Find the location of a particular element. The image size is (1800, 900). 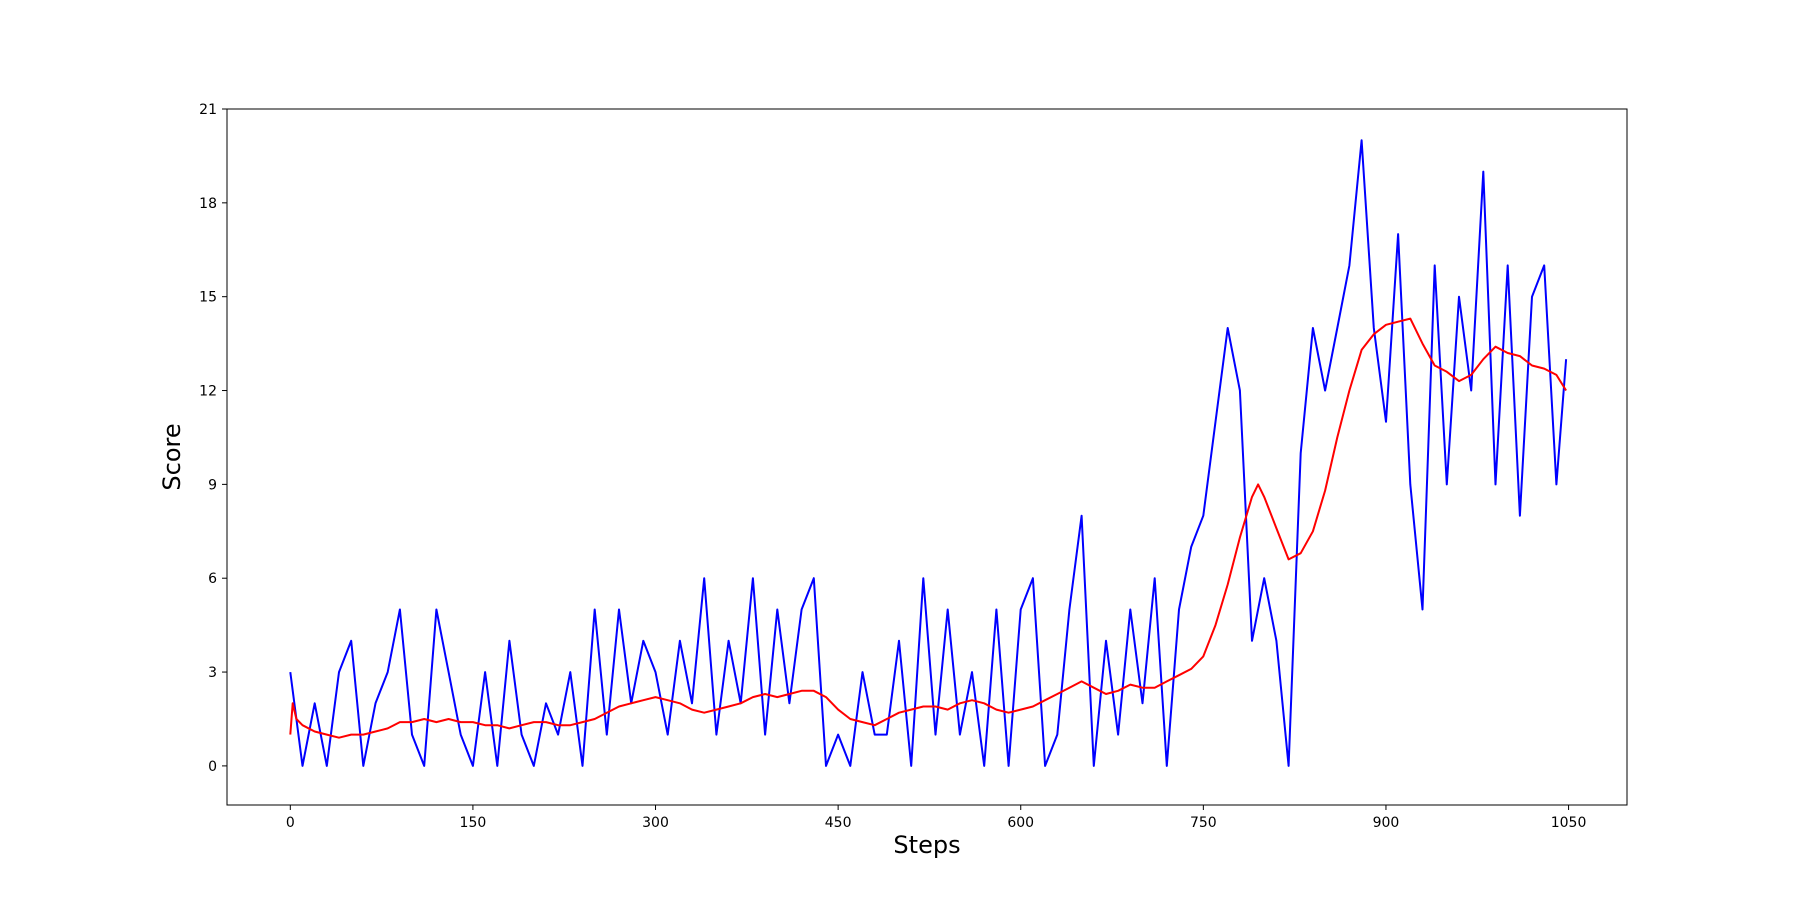

x-tick-label: 900 is located at coordinates (1386, 823).